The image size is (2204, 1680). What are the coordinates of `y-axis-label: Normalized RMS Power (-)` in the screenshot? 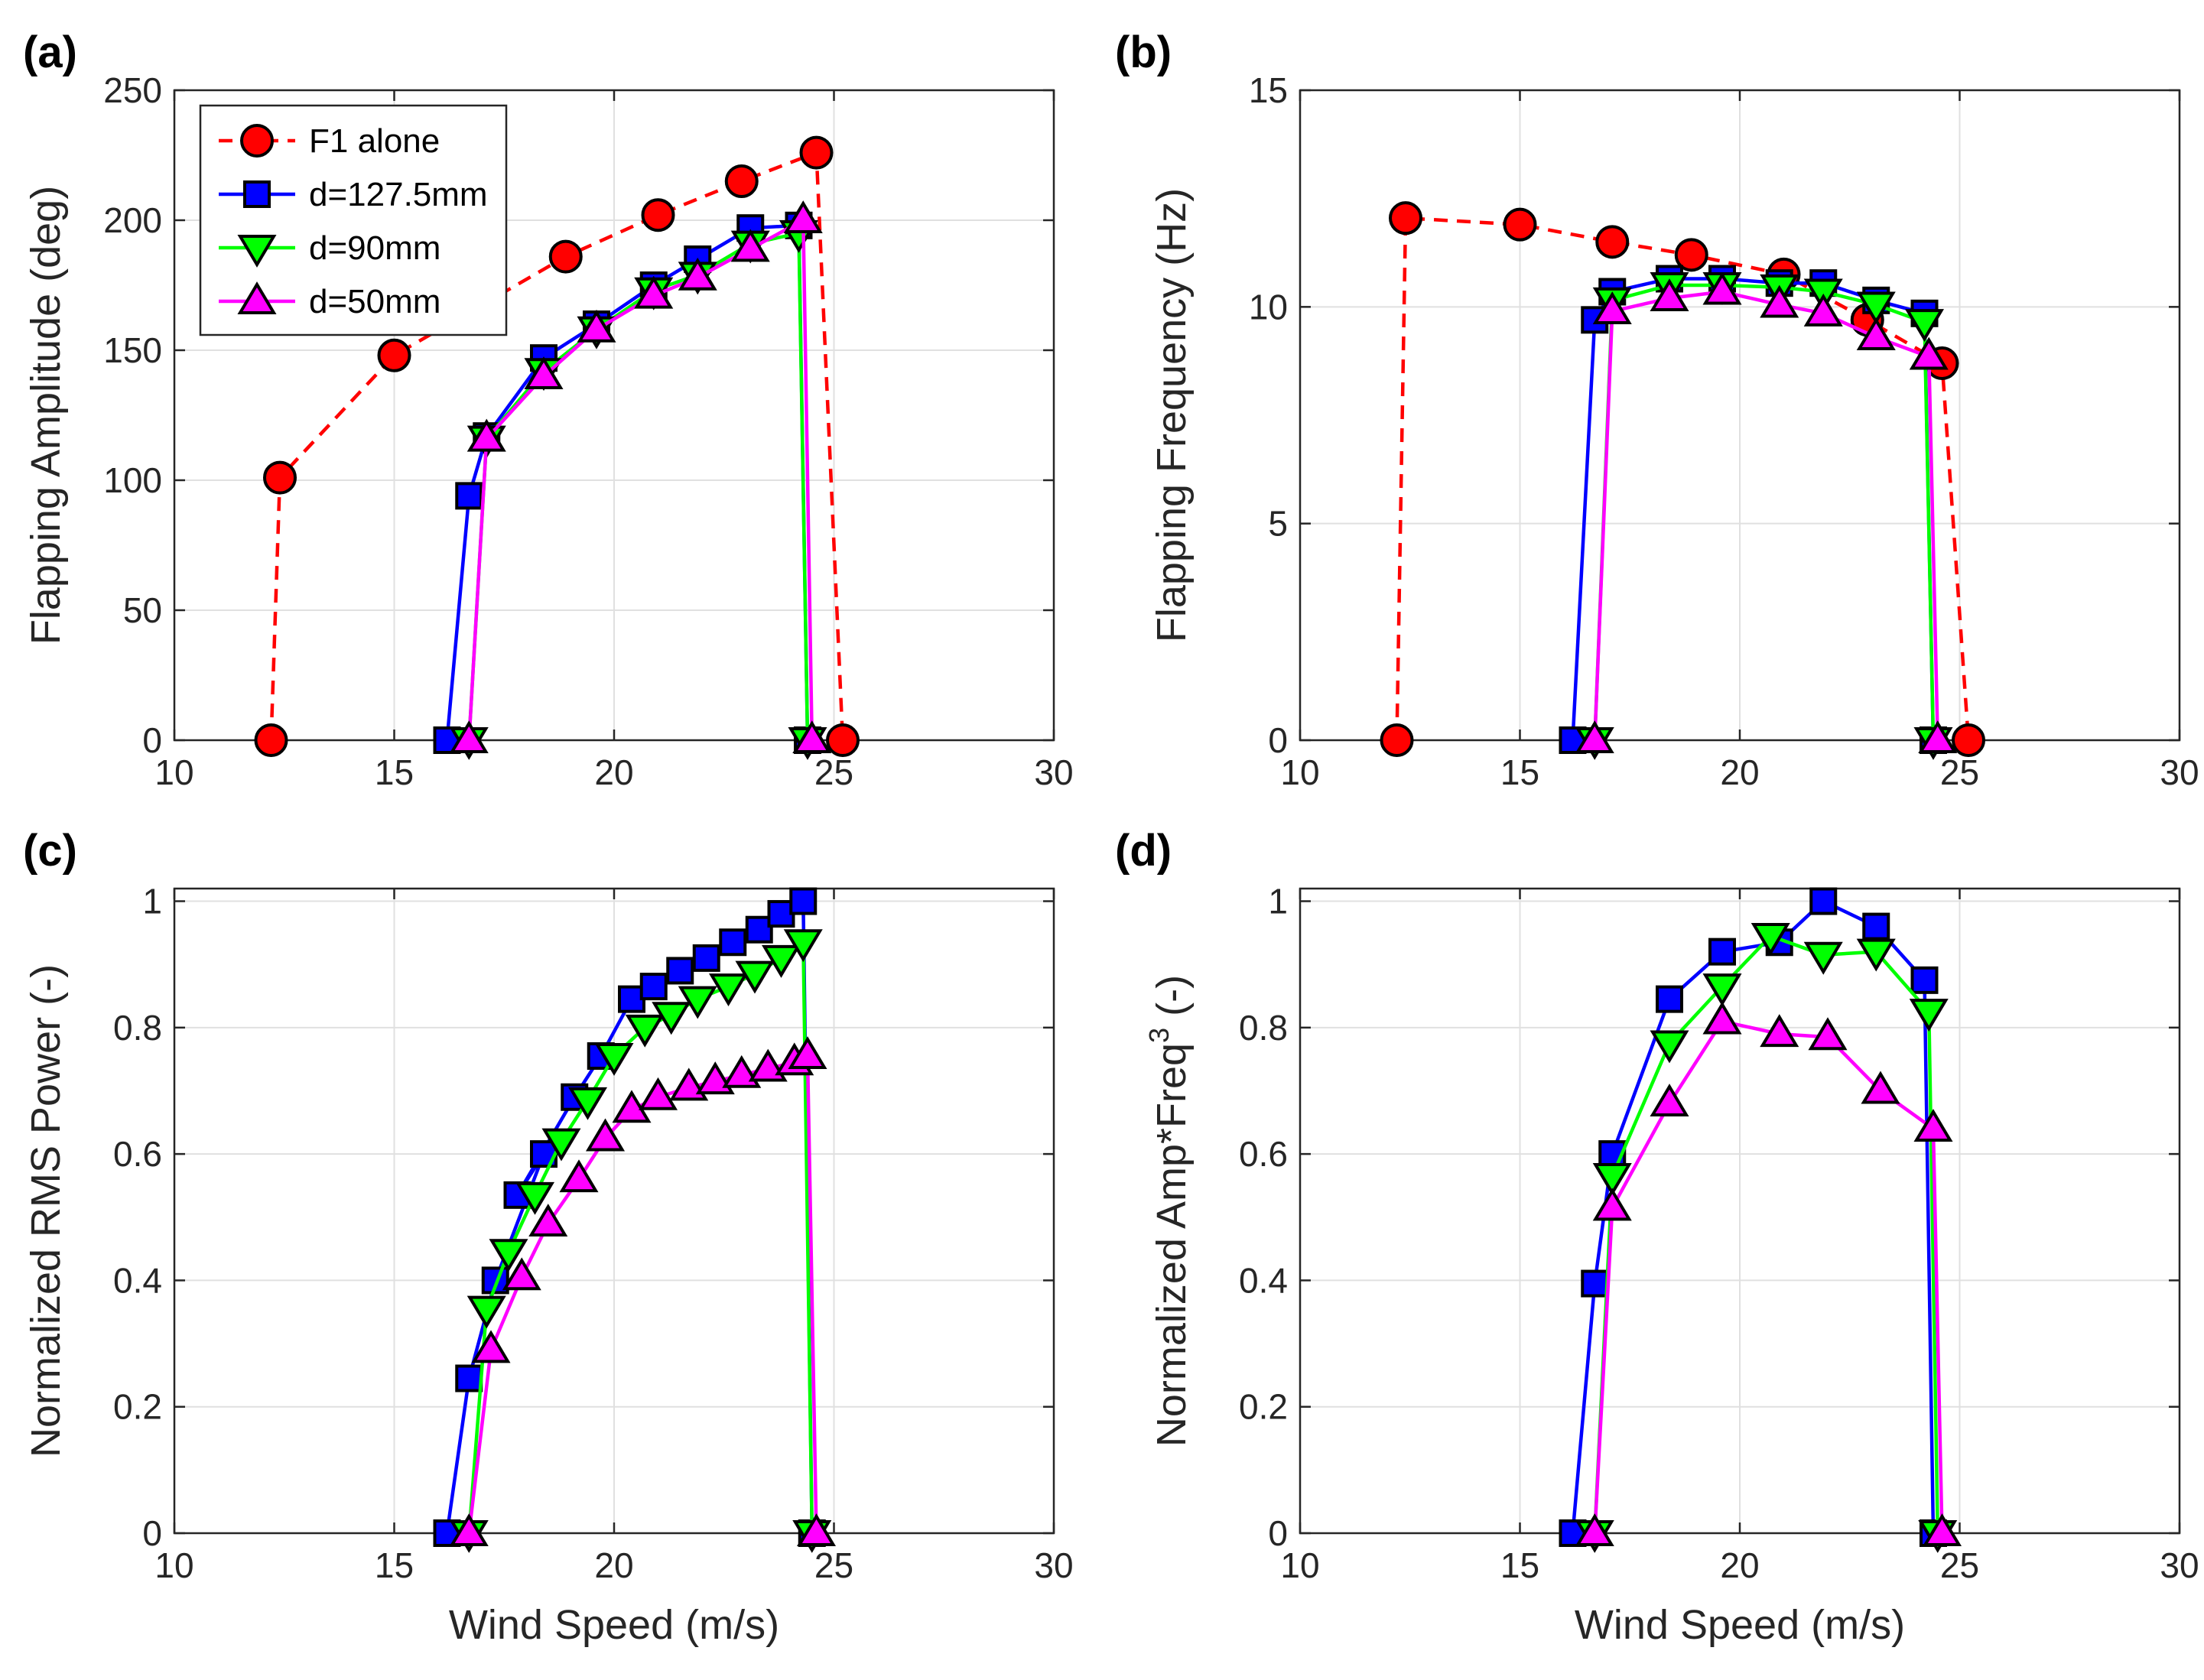 It's located at (46, 1210).